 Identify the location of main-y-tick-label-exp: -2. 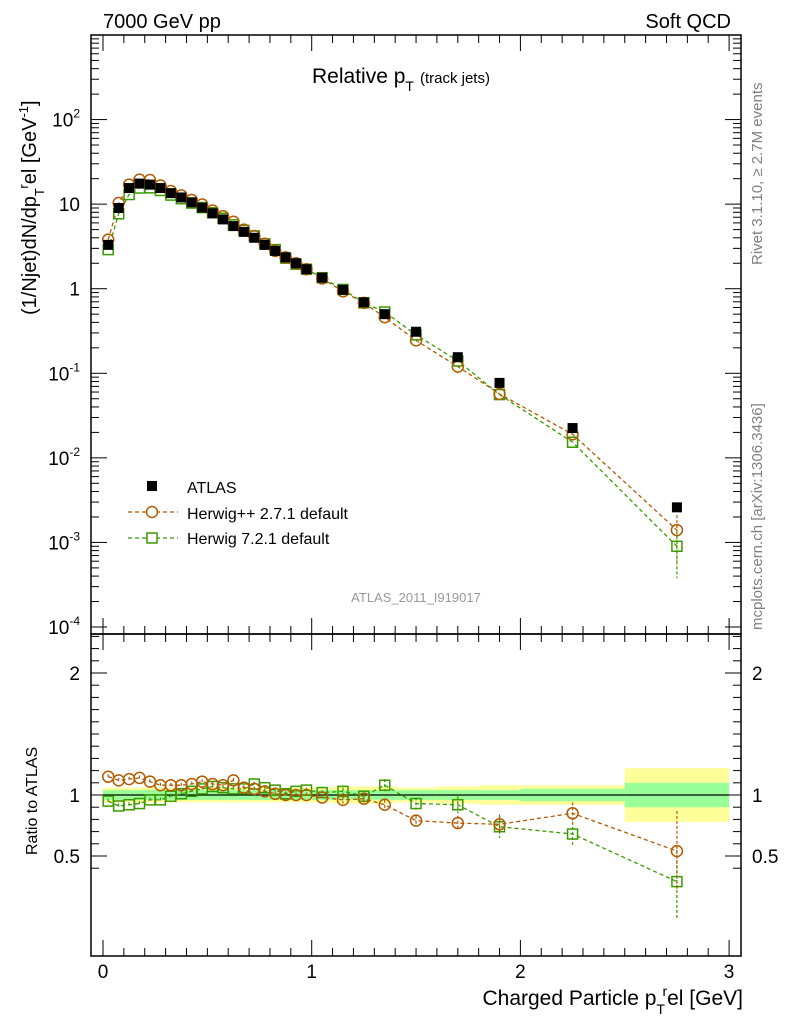
(74, 452).